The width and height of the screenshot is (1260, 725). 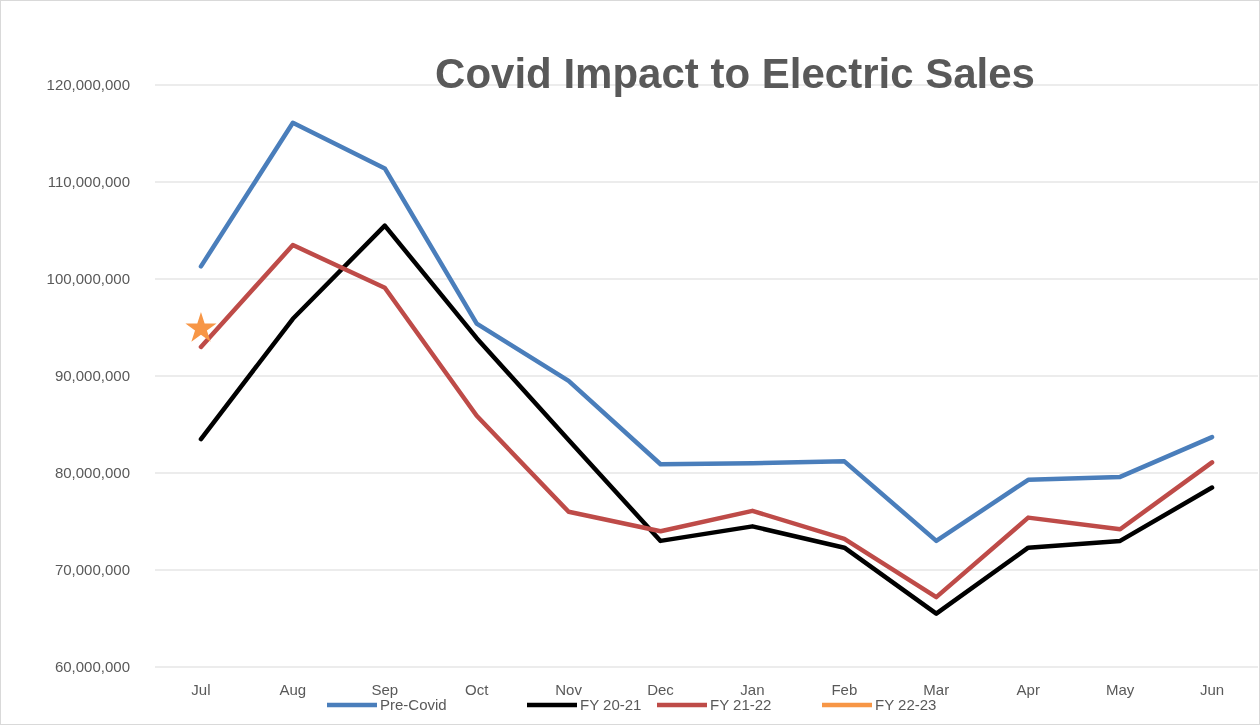 I want to click on chart-title: Covid Impact to Electric Sales, so click(x=735, y=73).